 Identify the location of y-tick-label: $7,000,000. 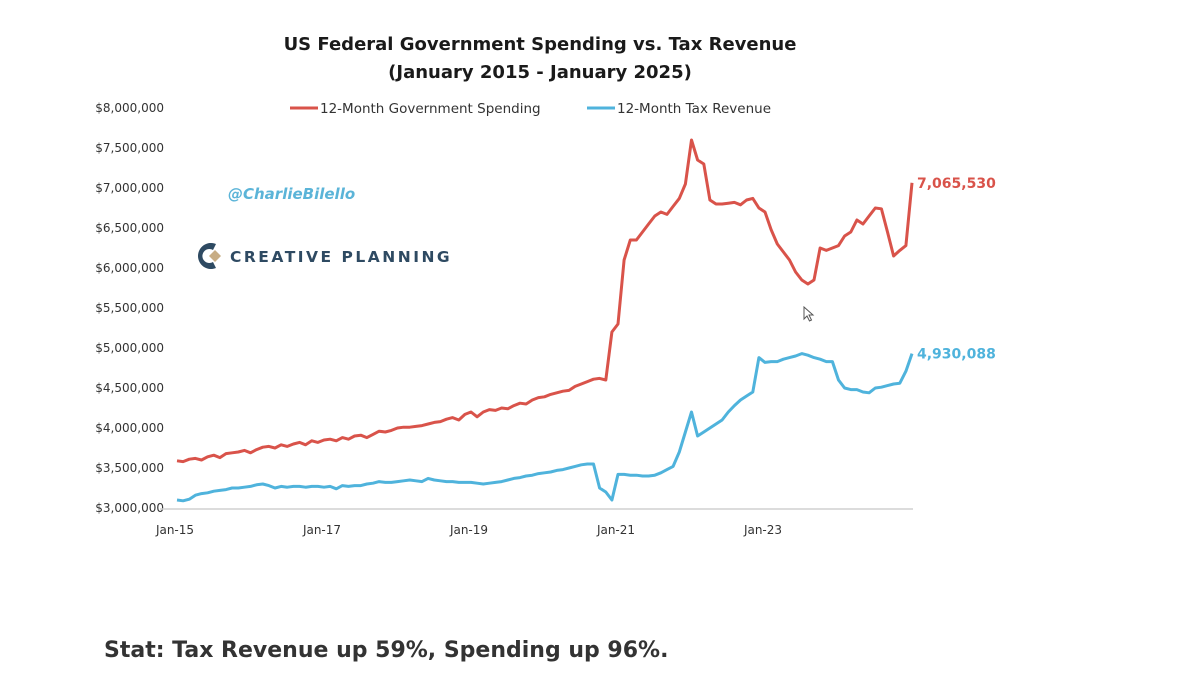
(129, 188).